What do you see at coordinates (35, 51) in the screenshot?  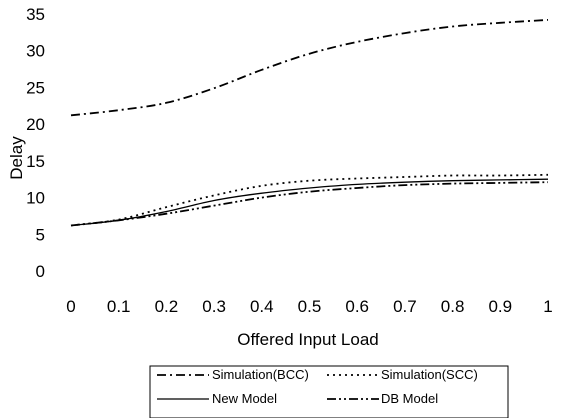 I see `y-tick-label: 30` at bounding box center [35, 51].